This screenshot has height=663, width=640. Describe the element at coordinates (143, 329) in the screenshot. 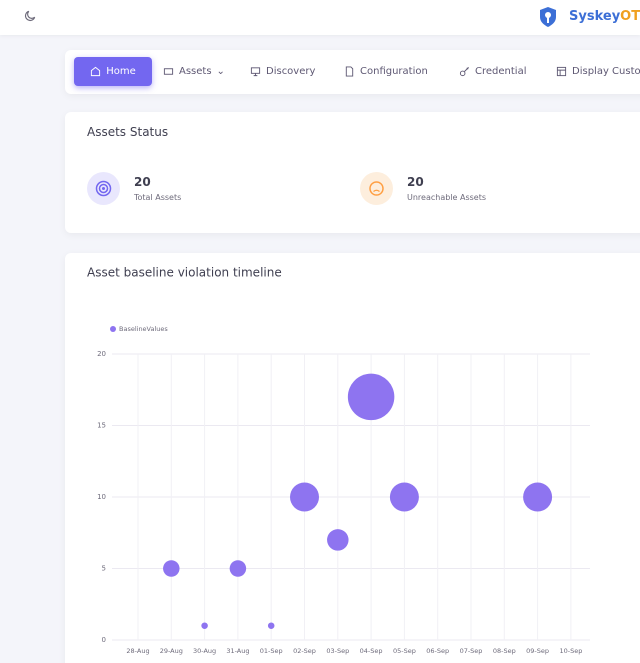

I see `legend-label: BaselineValues` at that location.